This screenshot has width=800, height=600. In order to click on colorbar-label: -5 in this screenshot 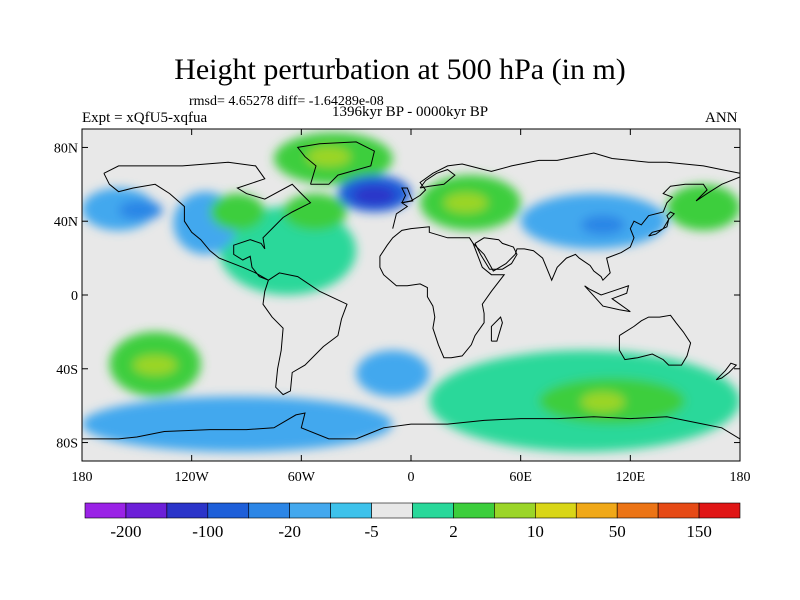, I will do `click(371, 531)`.